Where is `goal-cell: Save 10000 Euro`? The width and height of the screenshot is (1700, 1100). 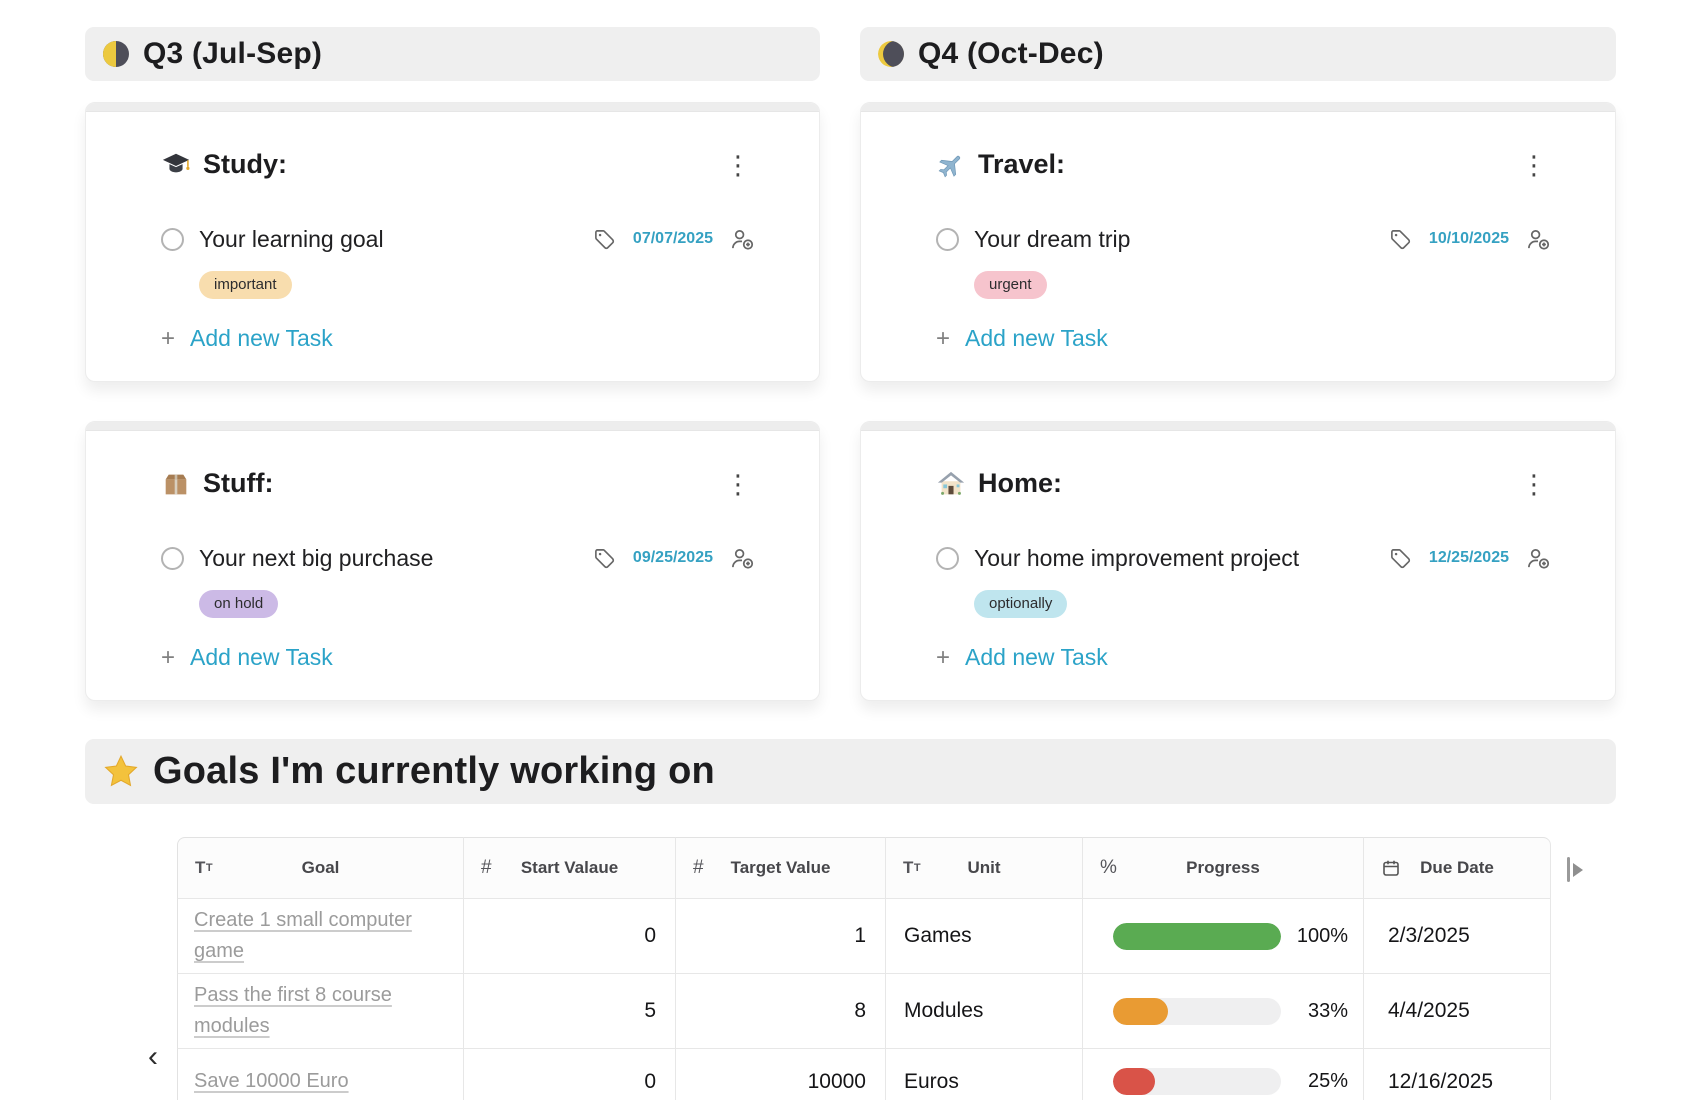
goal-cell: Save 10000 Euro is located at coordinates (320, 1074).